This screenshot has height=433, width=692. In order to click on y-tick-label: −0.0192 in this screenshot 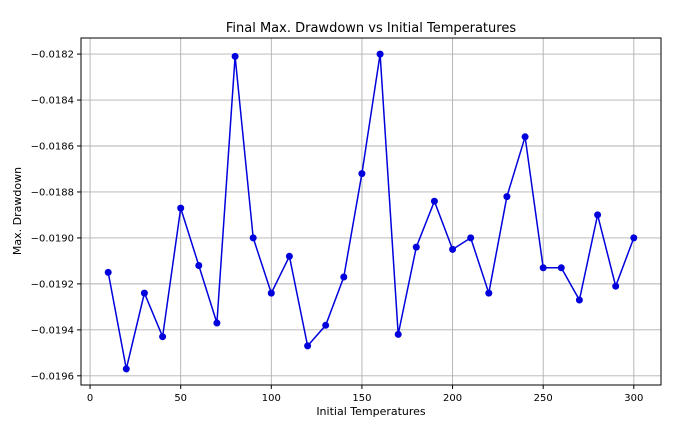, I will do `click(52, 284)`.